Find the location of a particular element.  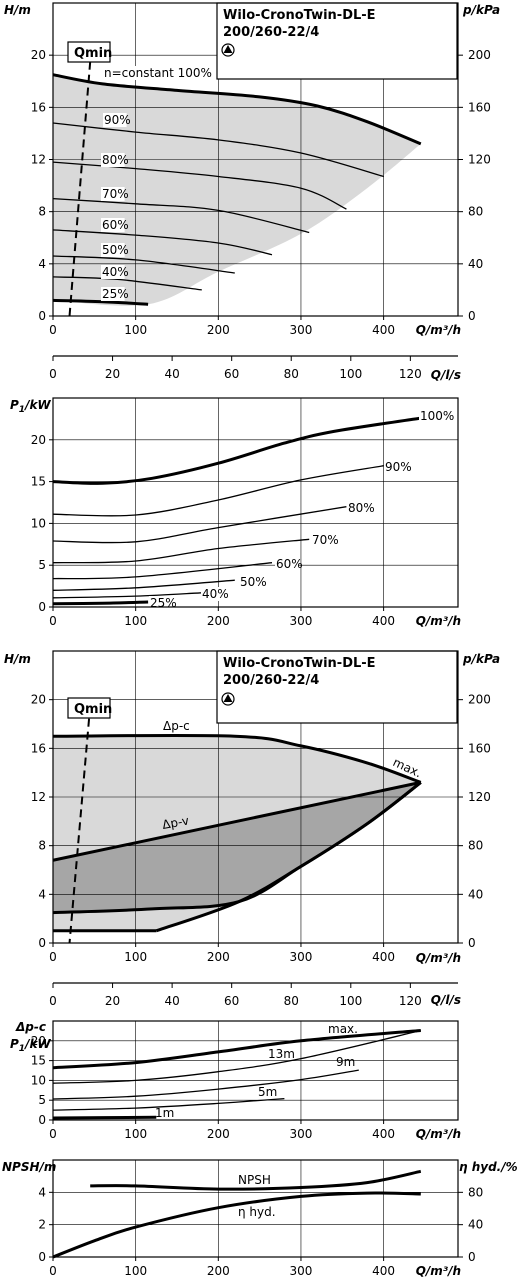

curve-label: 100% is located at coordinates (437, 416).